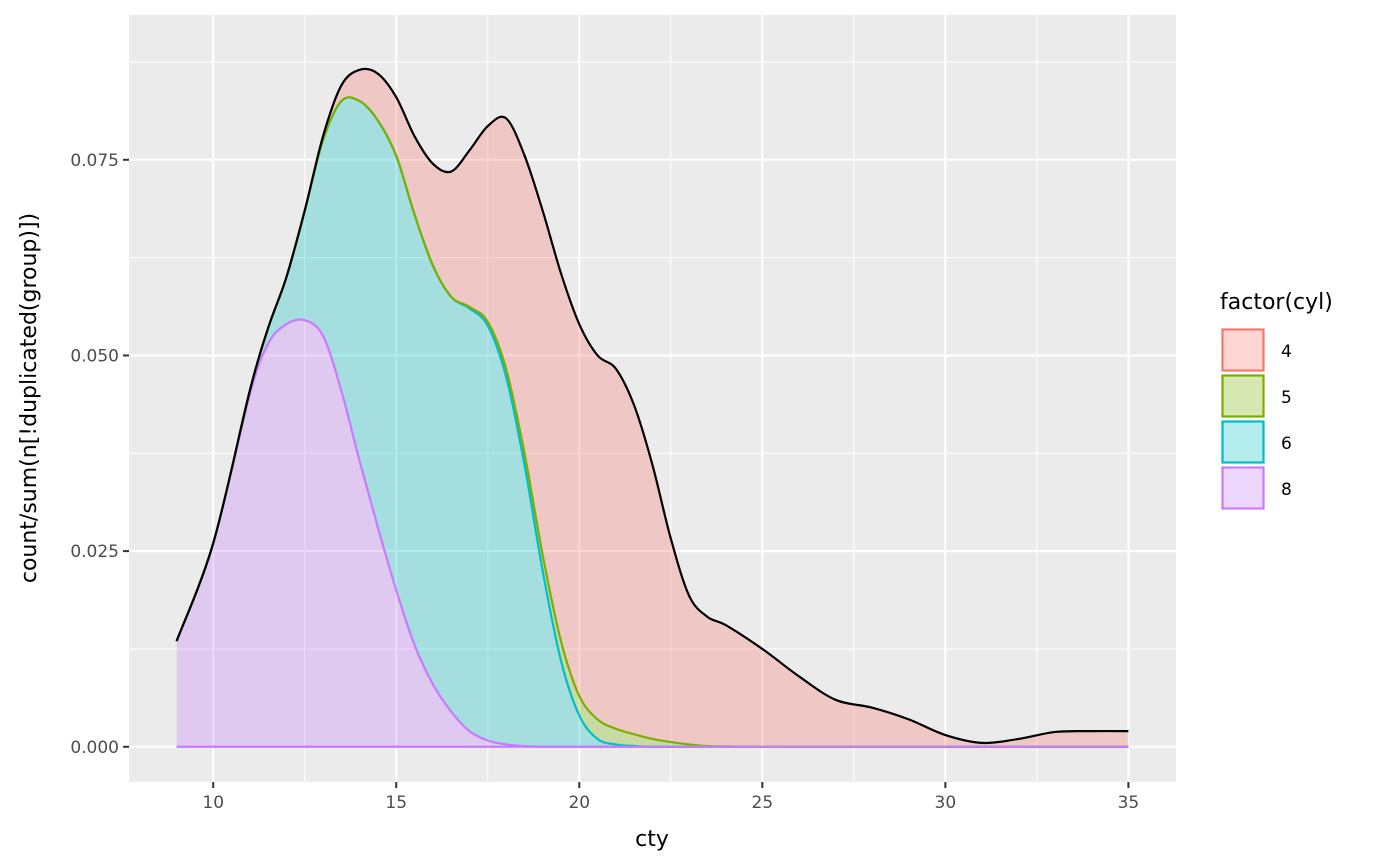 The image size is (1400, 866). I want to click on x-tick-label: 25, so click(763, 803).